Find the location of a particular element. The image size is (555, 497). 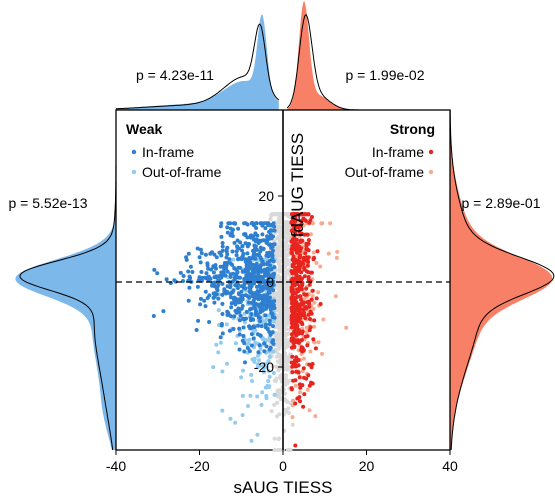

top-strong-density is located at coordinates (368, 56).